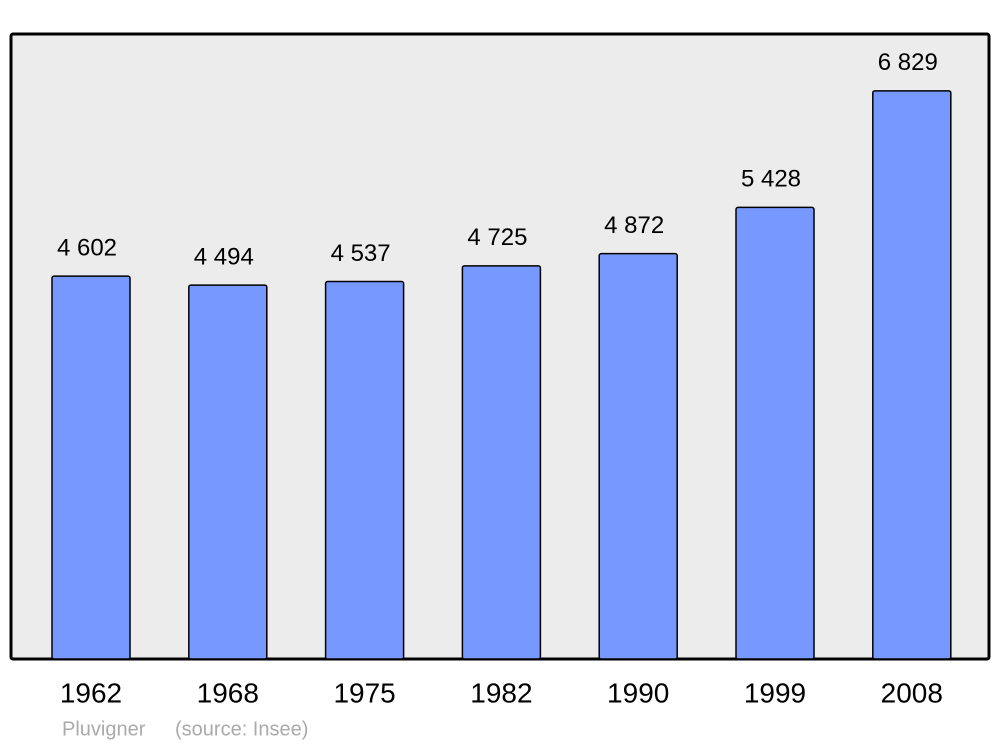 This screenshot has height=747, width=1000. What do you see at coordinates (87, 247) in the screenshot?
I see `value-label: 4 602` at bounding box center [87, 247].